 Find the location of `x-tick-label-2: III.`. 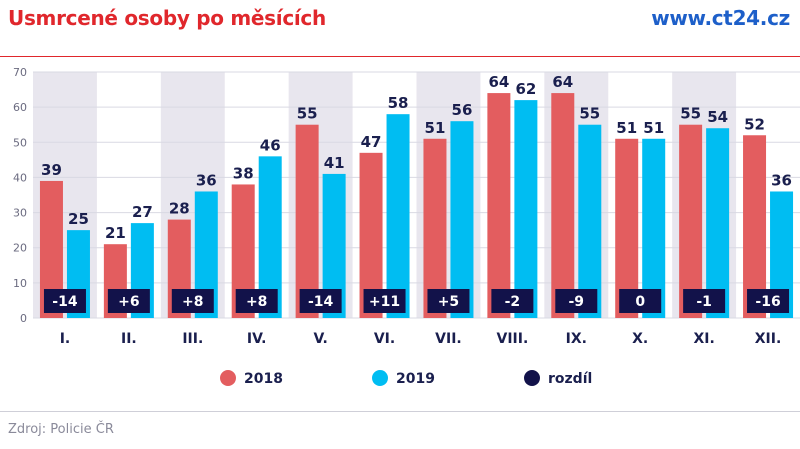

x-tick-label-2: III. is located at coordinates (192, 339).